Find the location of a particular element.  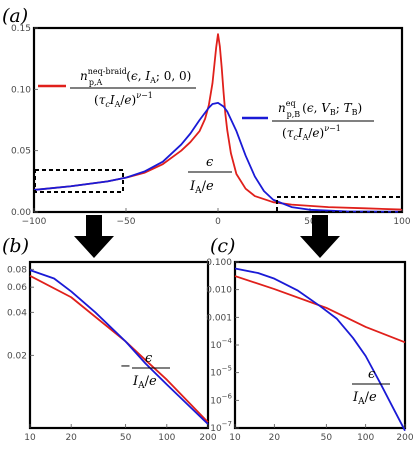

panel-b-xlabel: − ϵ IA/e is located at coordinates (145, 371).